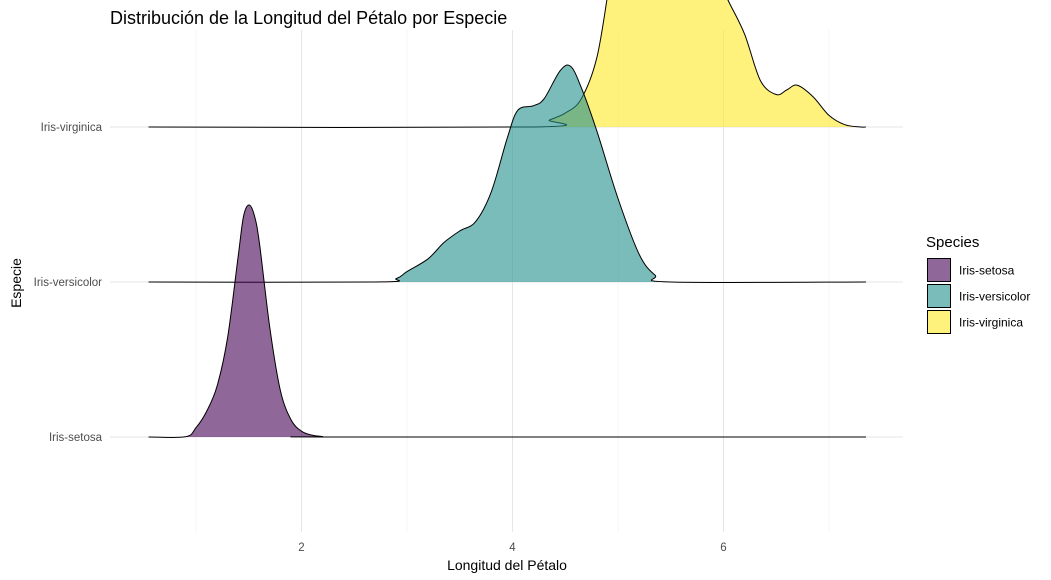 The image size is (1051, 580). Describe the element at coordinates (994, 297) in the screenshot. I see `legend-label: Iris-versicolor` at that location.